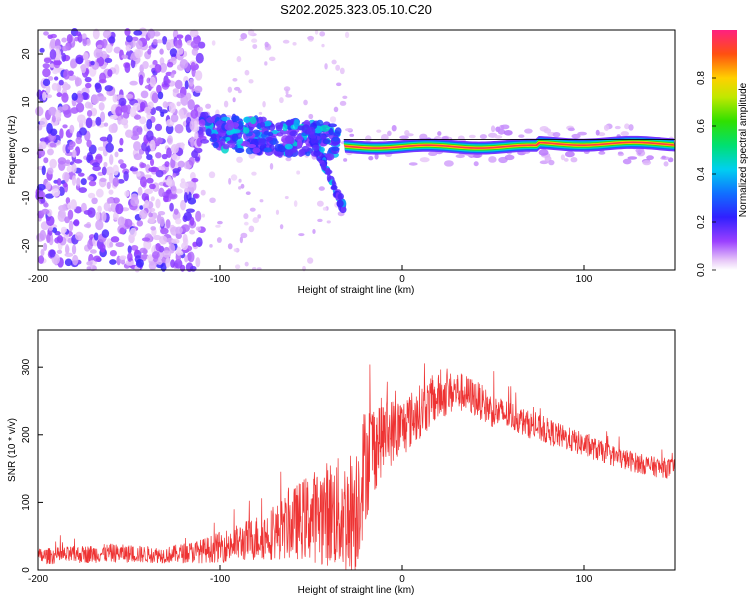 This screenshot has width=750, height=600. Describe the element at coordinates (26, 150) in the screenshot. I see `spectrogram-y-tick-label: 0` at that location.